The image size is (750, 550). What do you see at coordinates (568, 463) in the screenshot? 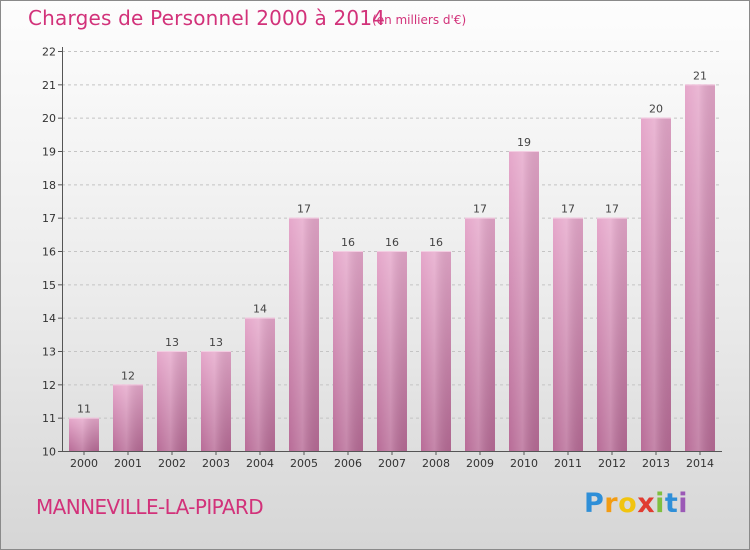
I see `x-tick-label: 2011` at bounding box center [568, 463].